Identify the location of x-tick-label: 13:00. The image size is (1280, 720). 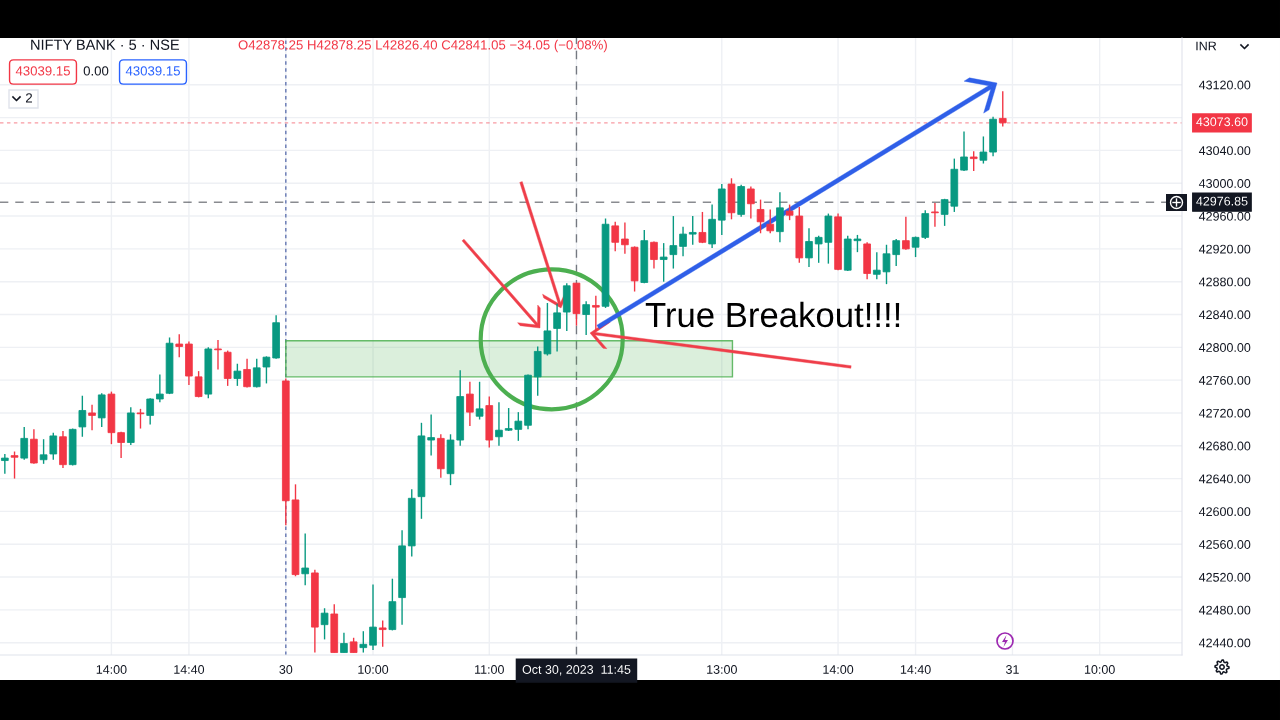
(722, 669).